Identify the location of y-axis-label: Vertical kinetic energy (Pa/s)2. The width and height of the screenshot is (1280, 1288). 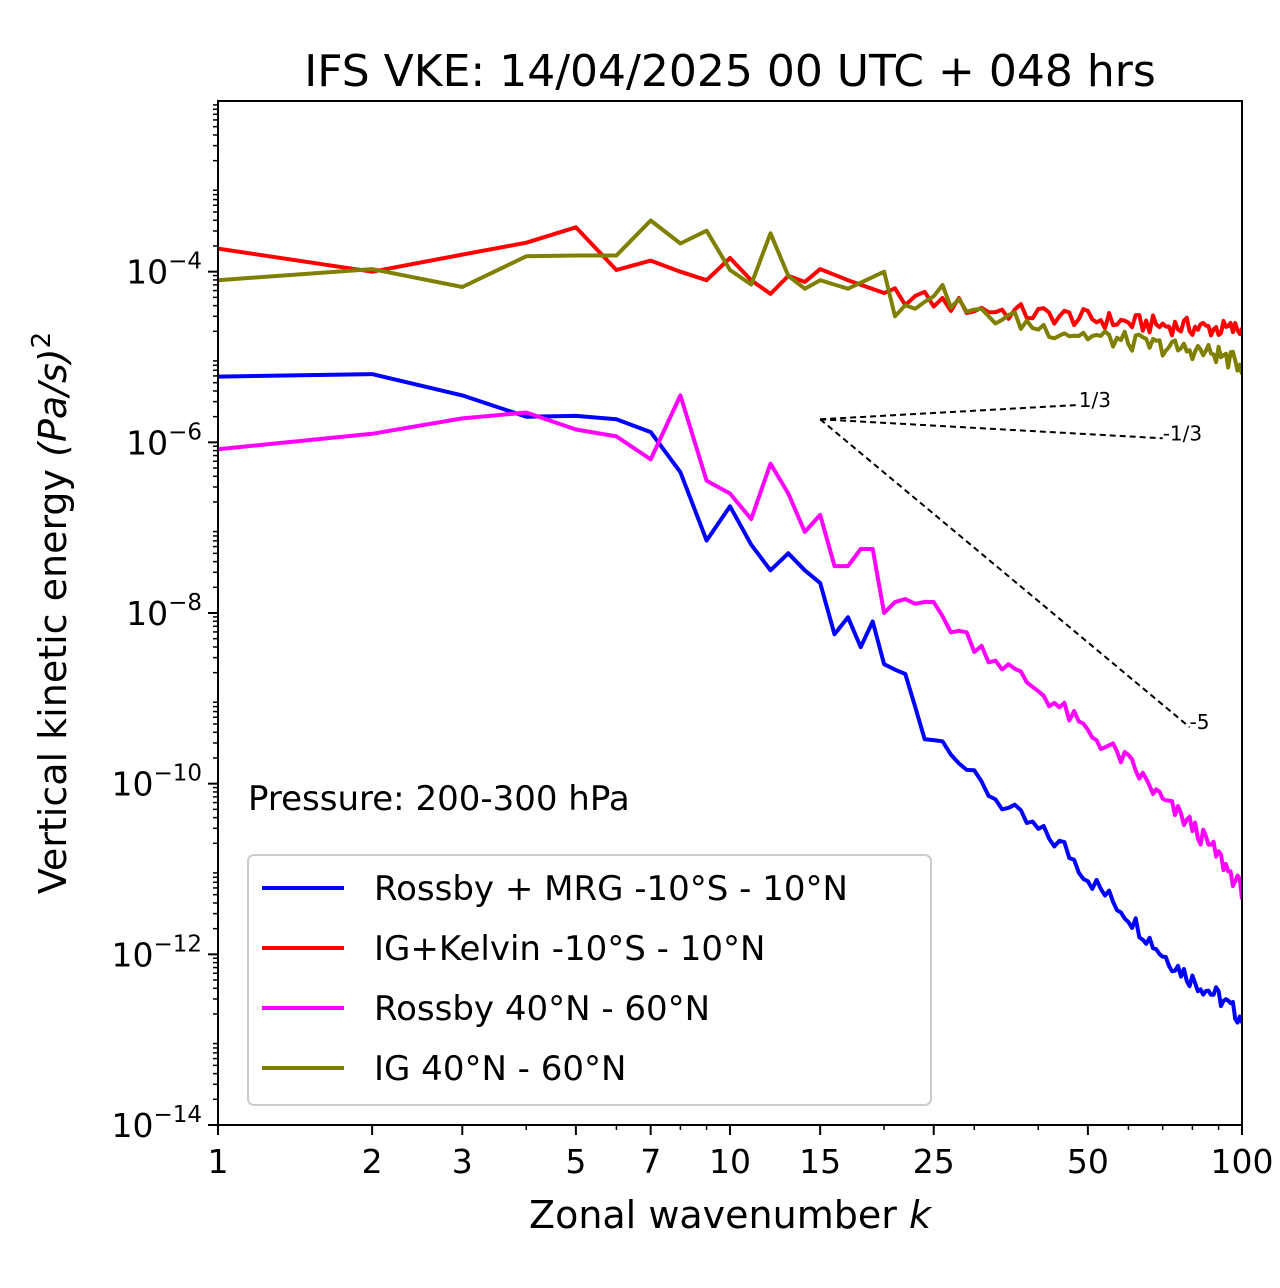
(51, 613).